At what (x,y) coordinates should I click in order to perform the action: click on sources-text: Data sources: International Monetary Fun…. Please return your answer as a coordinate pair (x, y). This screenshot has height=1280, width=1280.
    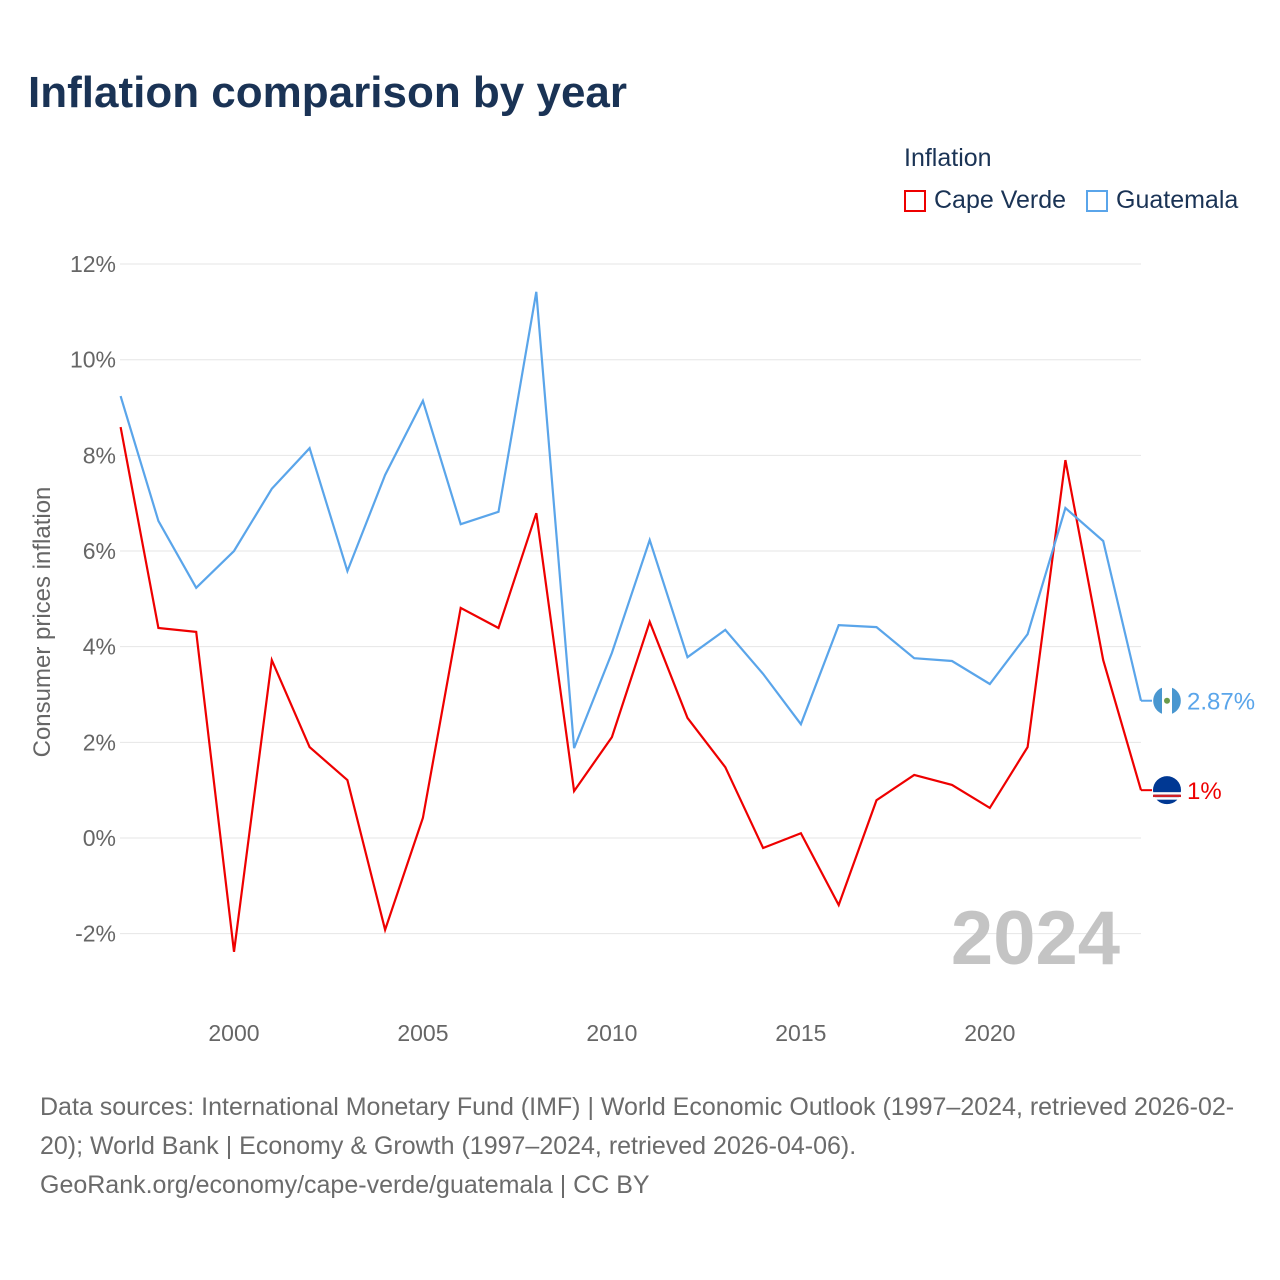
    Looking at the image, I should click on (637, 1126).